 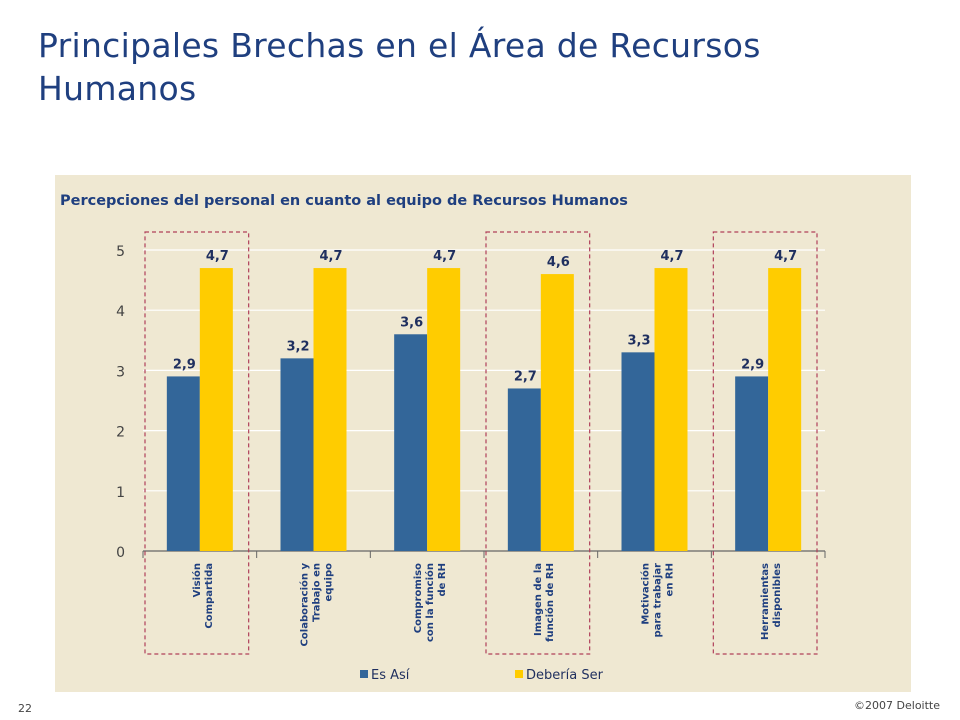 What do you see at coordinates (197, 580) in the screenshot?
I see `x-category-label-line: Visión` at bounding box center [197, 580].